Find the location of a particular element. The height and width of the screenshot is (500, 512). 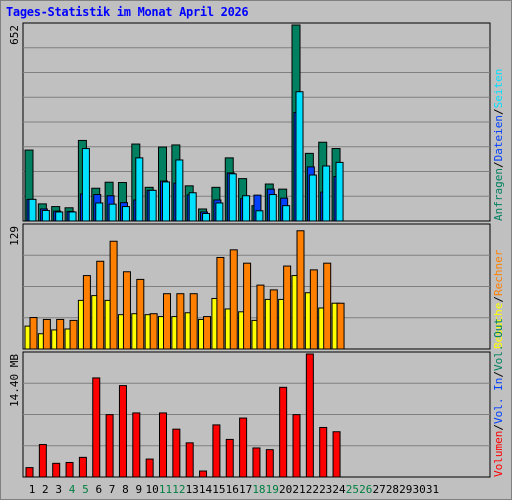

x-tick-label-day-26: 26 is located at coordinates (365, 489).